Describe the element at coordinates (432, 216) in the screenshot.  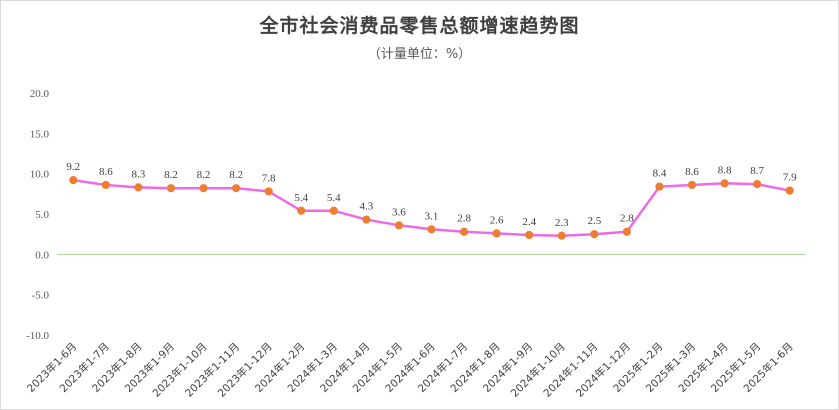
I see `data-label: 3.1` at that location.